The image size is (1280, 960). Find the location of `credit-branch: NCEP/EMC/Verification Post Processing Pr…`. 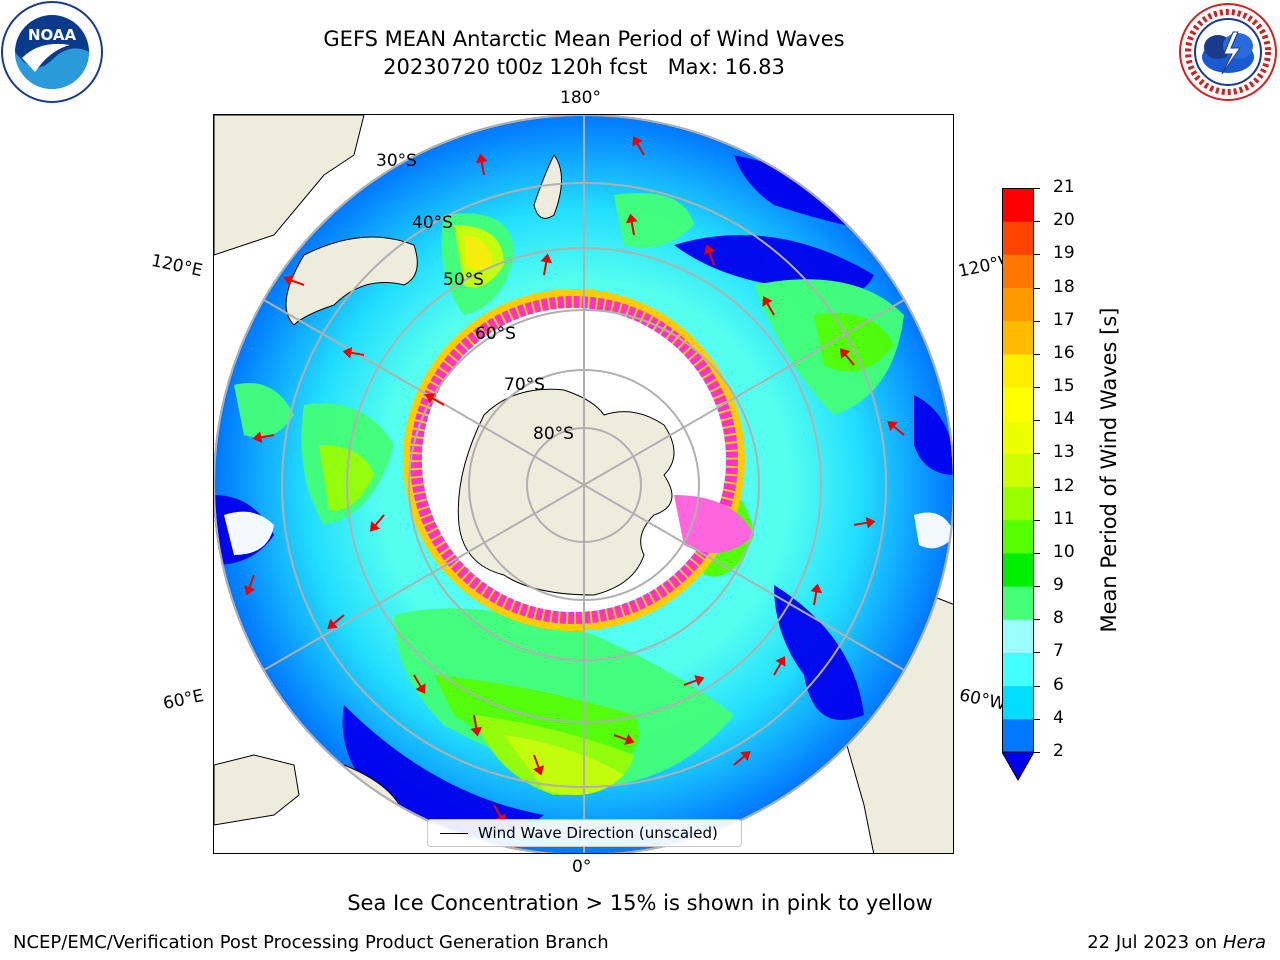

credit-branch: NCEP/EMC/Verification Post Processing Pr… is located at coordinates (311, 942).